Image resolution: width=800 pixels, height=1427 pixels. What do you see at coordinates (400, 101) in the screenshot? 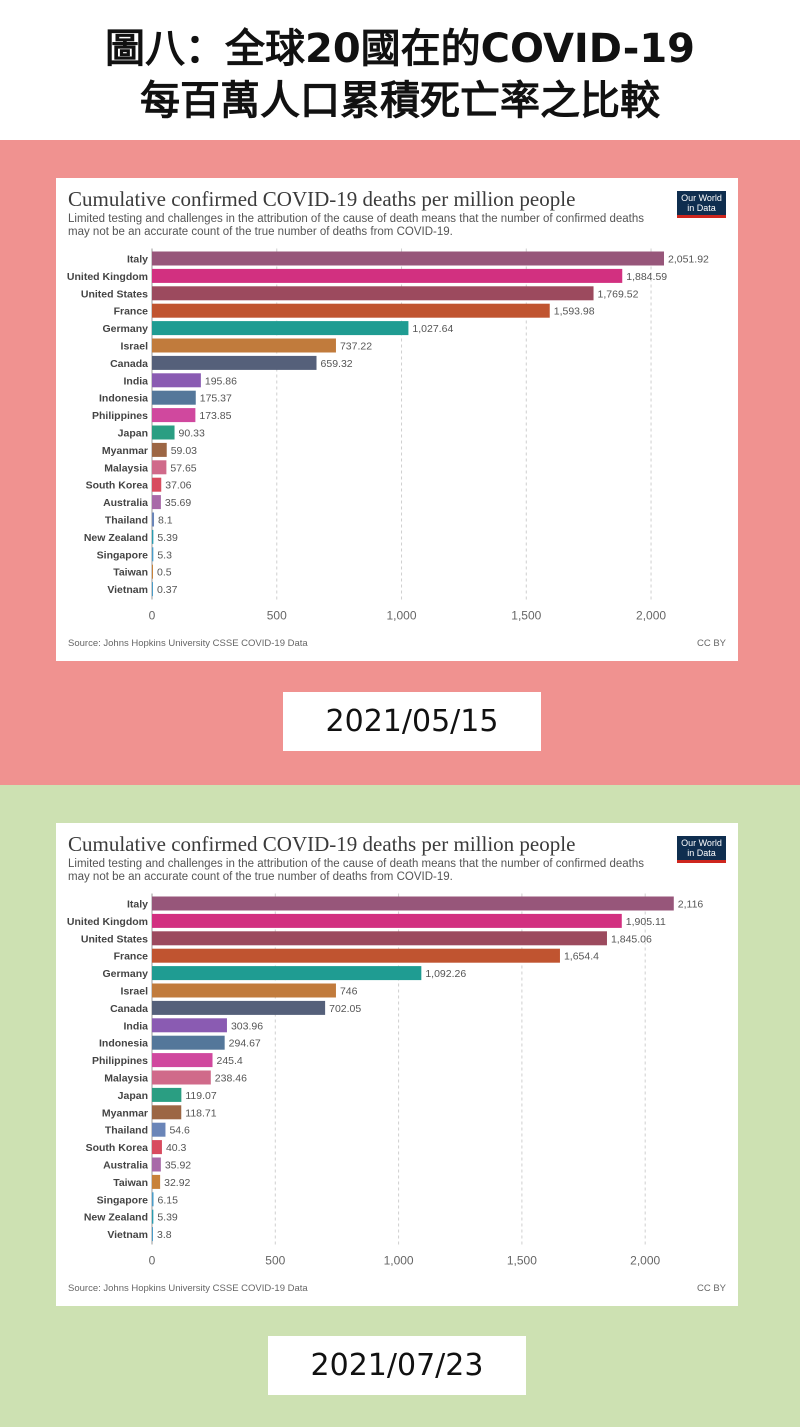
I see `page-title-line2: 每百萬人口累積死亡率之比較` at bounding box center [400, 101].